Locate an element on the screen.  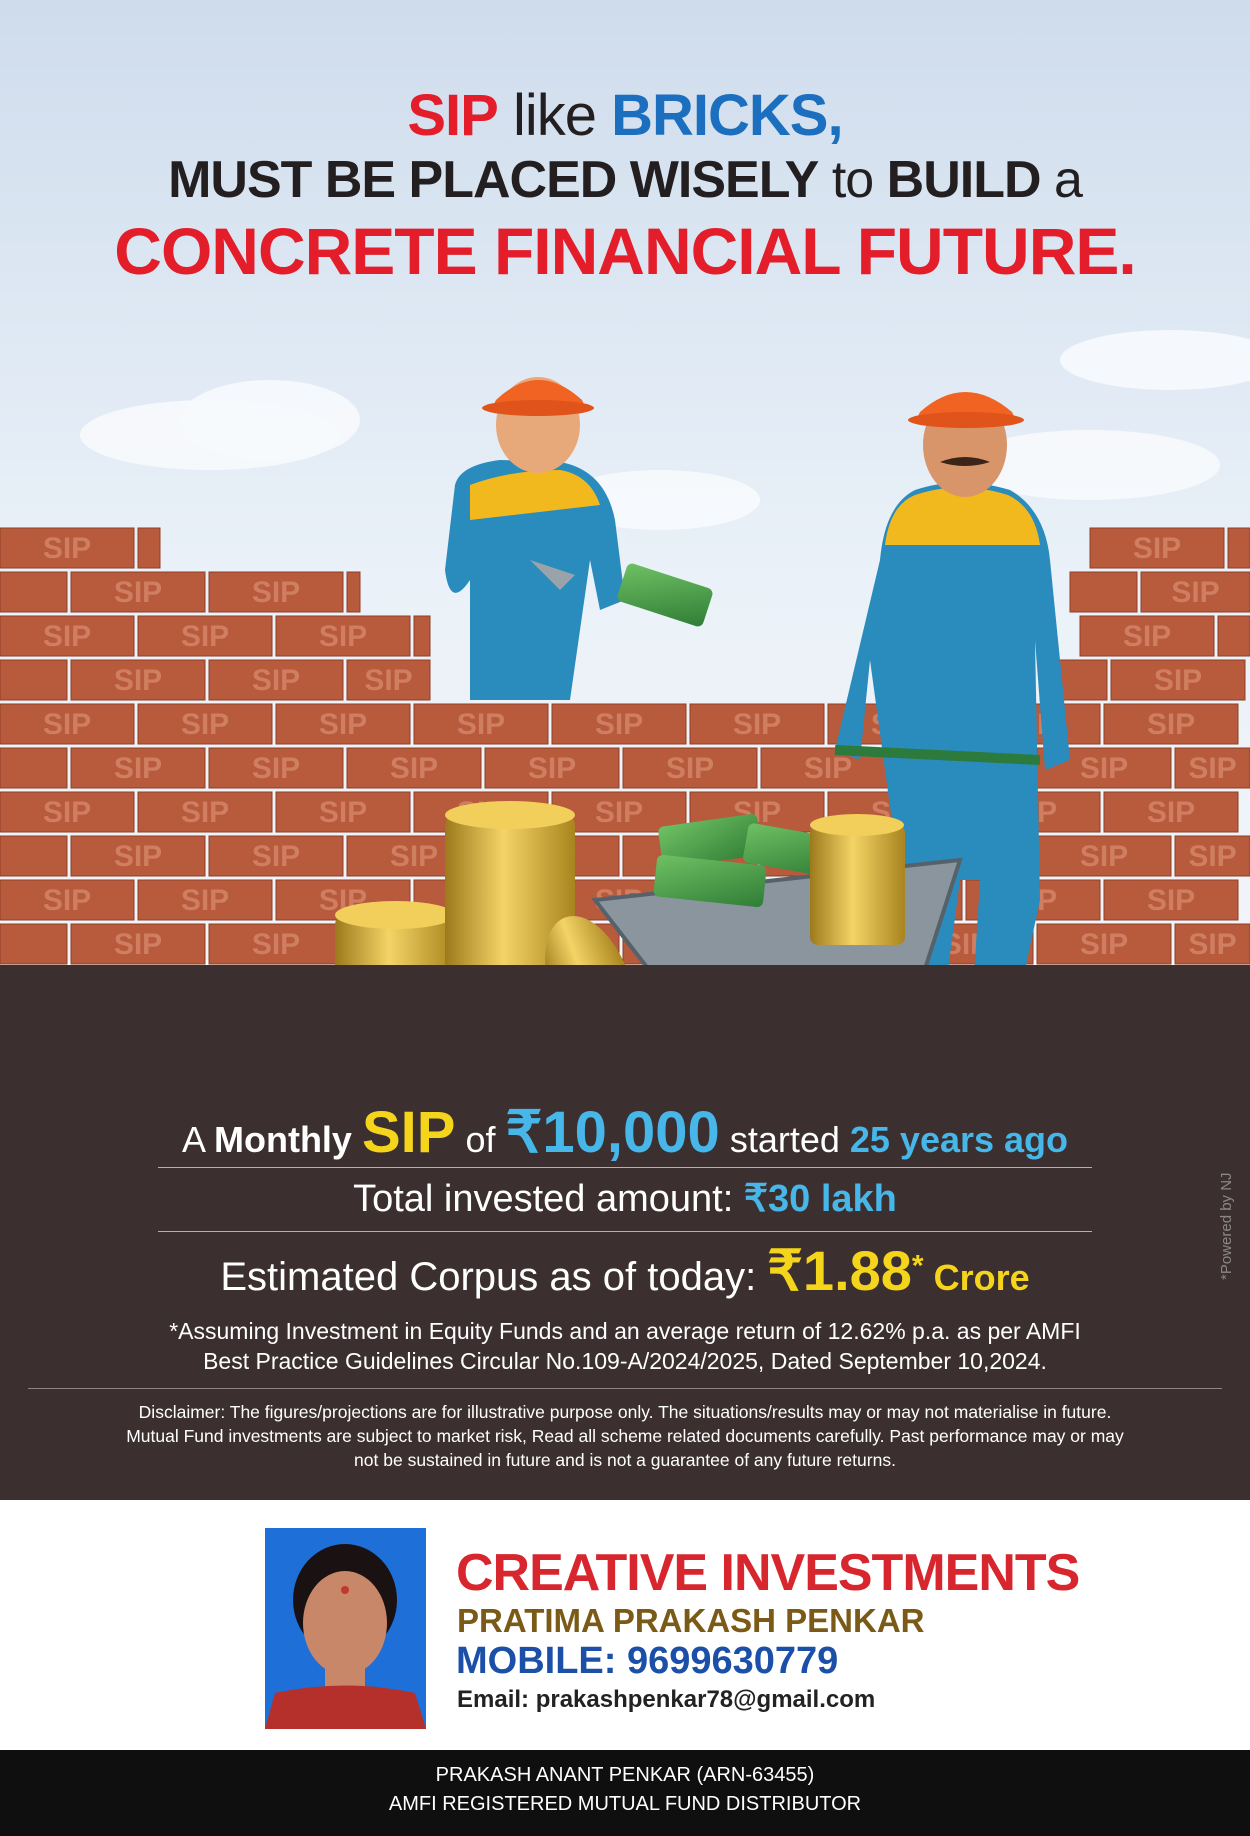
stat-of: of is located at coordinates (480, 1139).